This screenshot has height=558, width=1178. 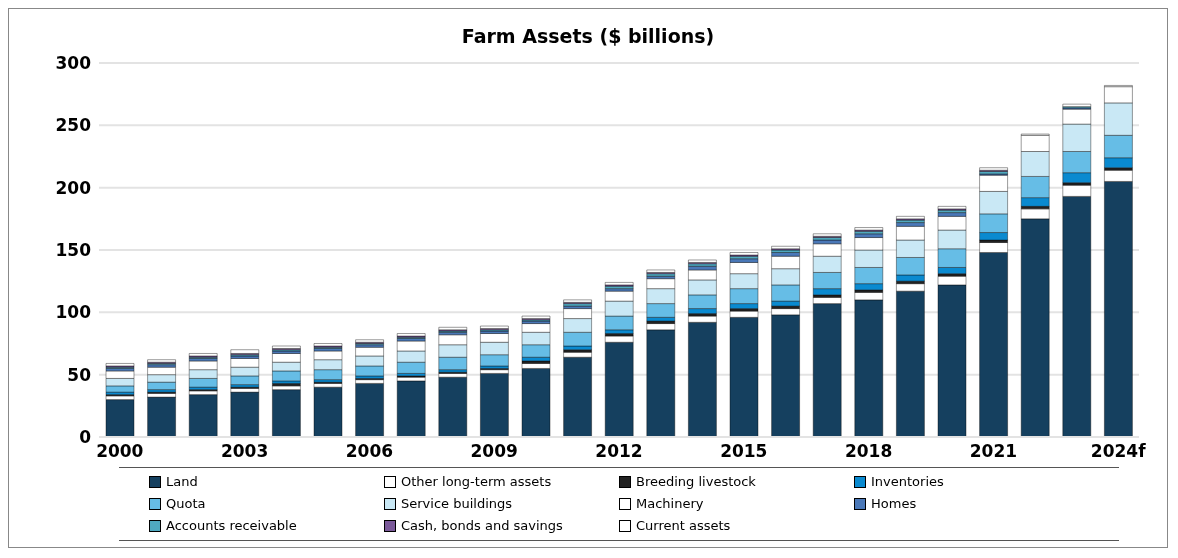 What do you see at coordinates (231, 526) in the screenshot?
I see `legend-label: Accounts receivable` at bounding box center [231, 526].